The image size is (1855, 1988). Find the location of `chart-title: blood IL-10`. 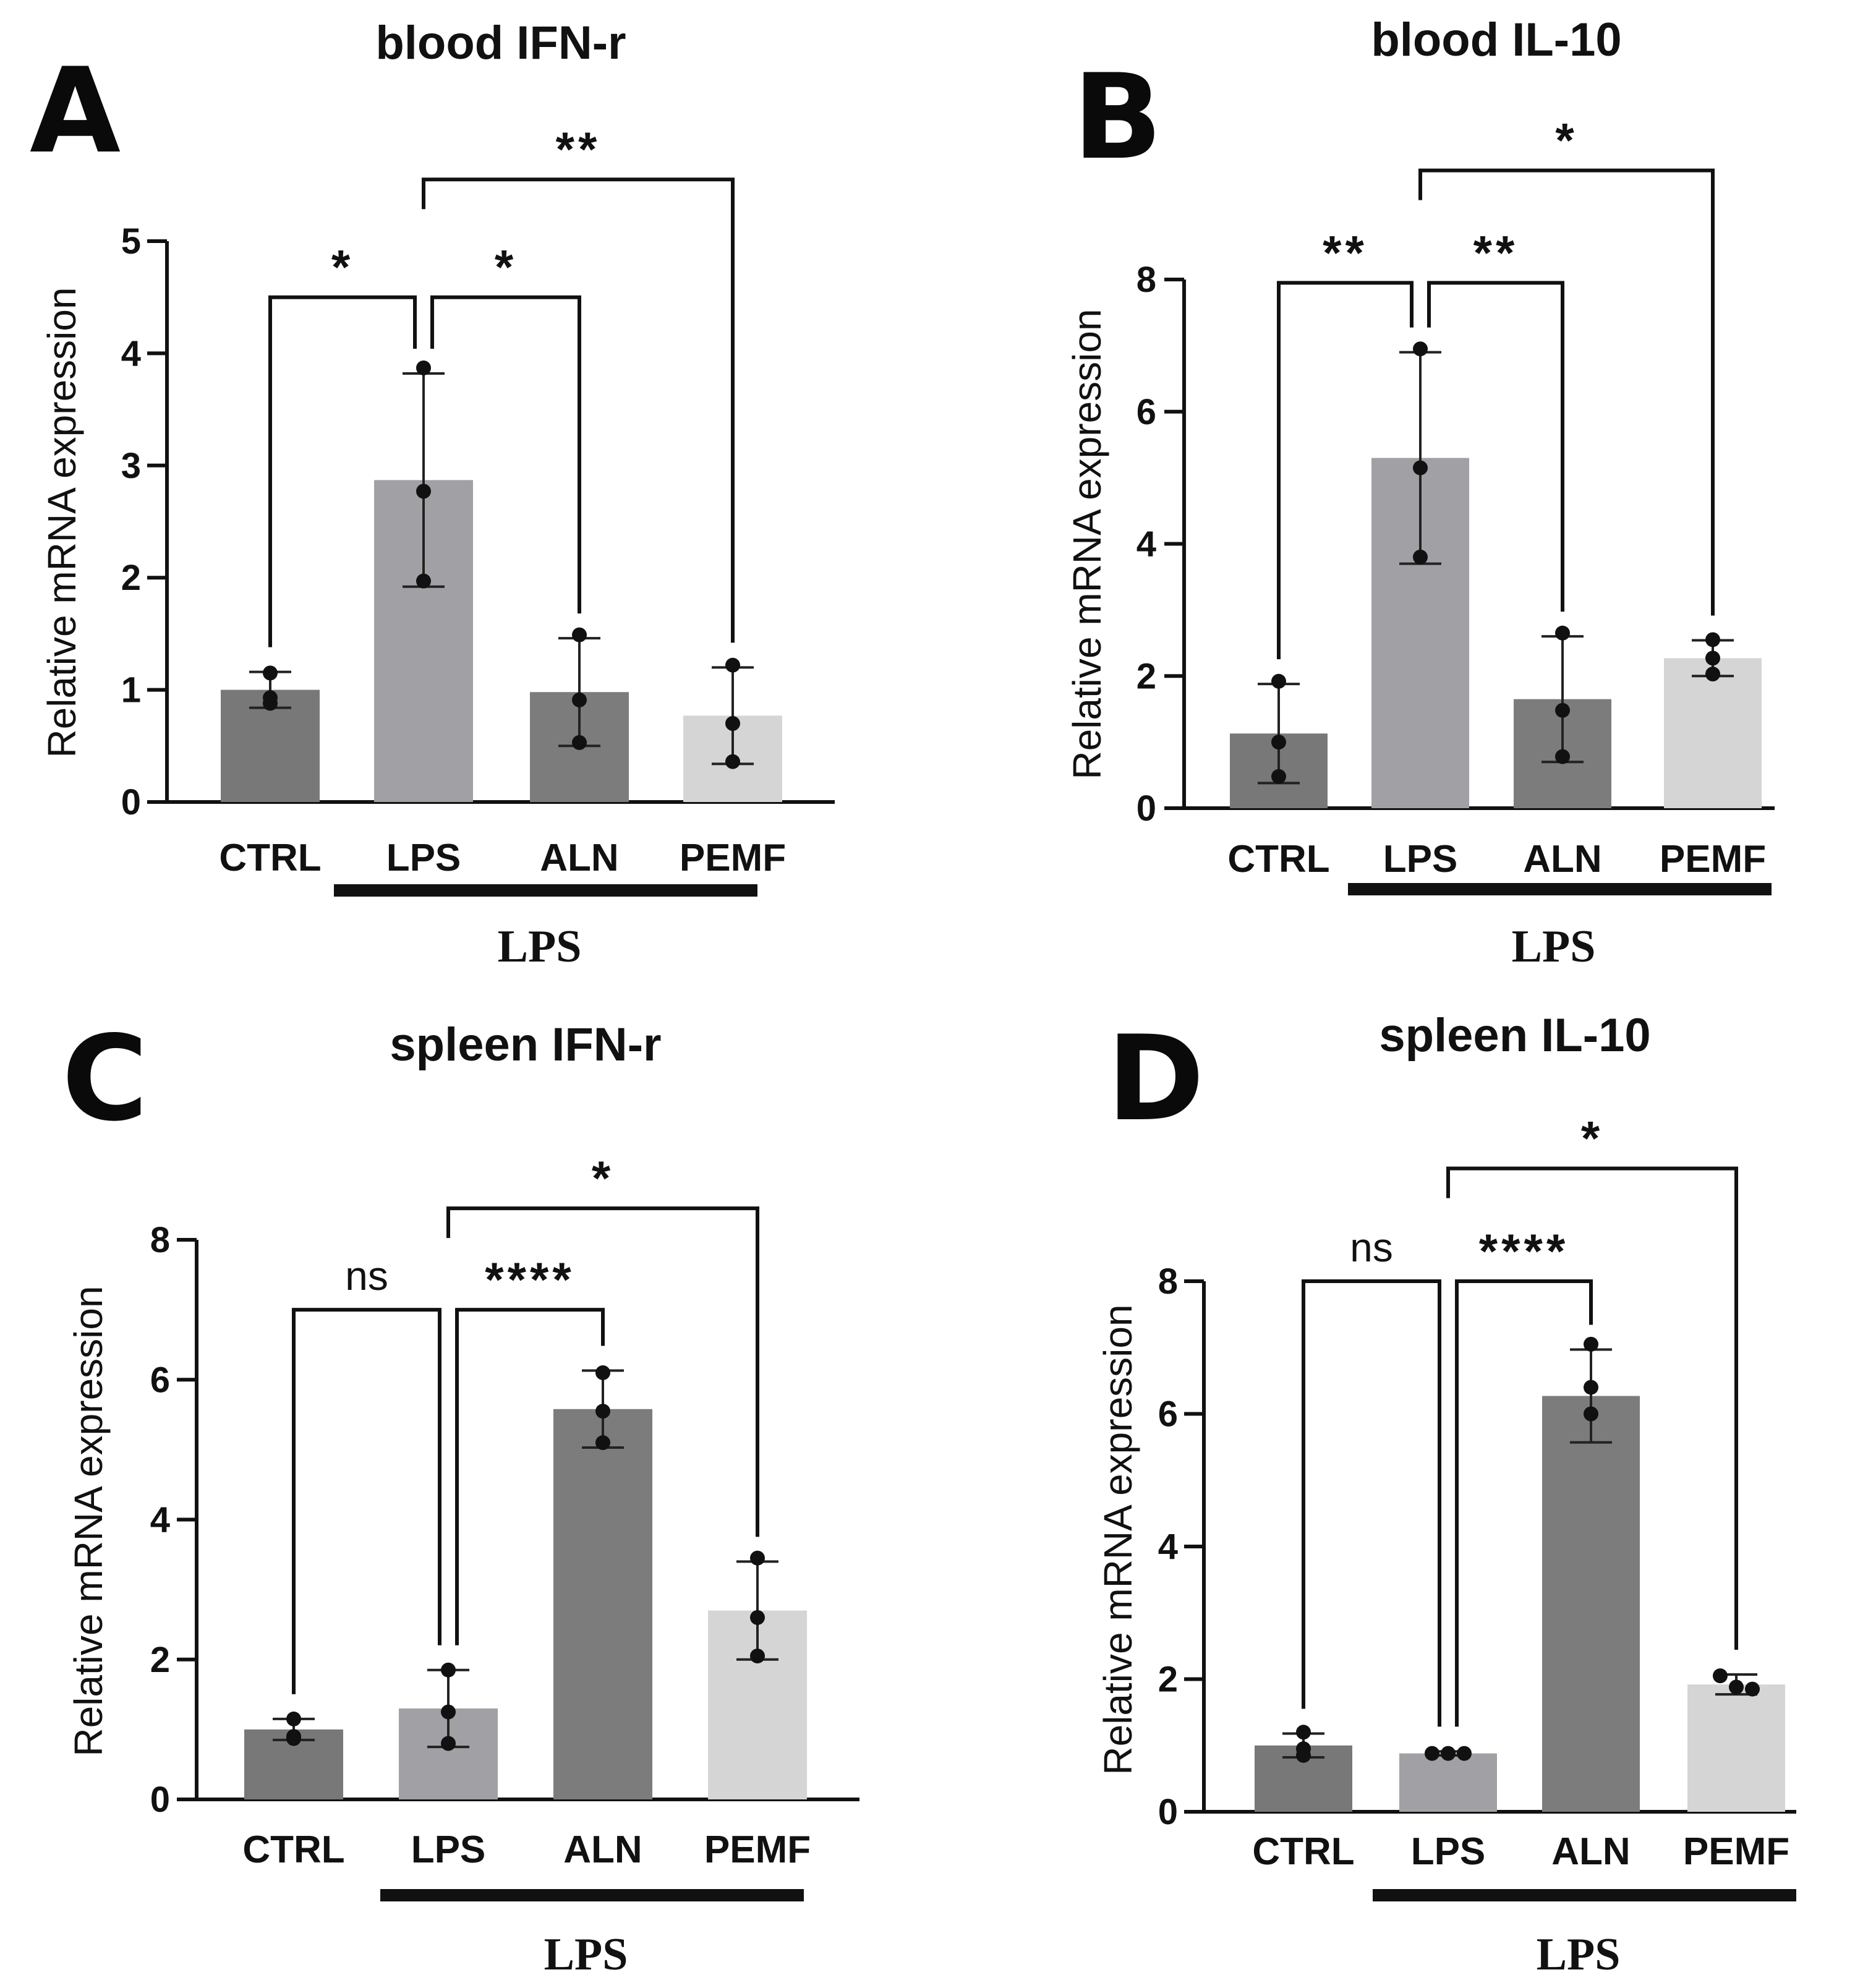

chart-title: blood IL-10 is located at coordinates (1496, 40).